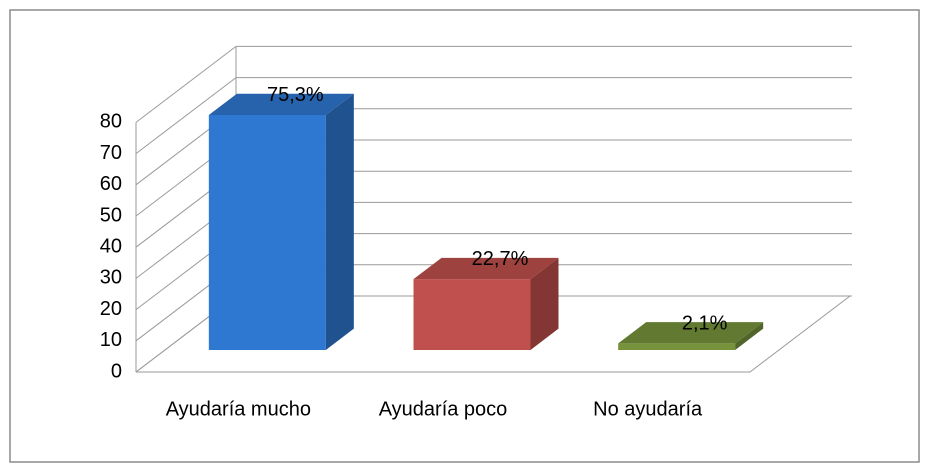 This screenshot has width=929, height=466. Describe the element at coordinates (111, 278) in the screenshot. I see `y-tick-label: 30` at that location.